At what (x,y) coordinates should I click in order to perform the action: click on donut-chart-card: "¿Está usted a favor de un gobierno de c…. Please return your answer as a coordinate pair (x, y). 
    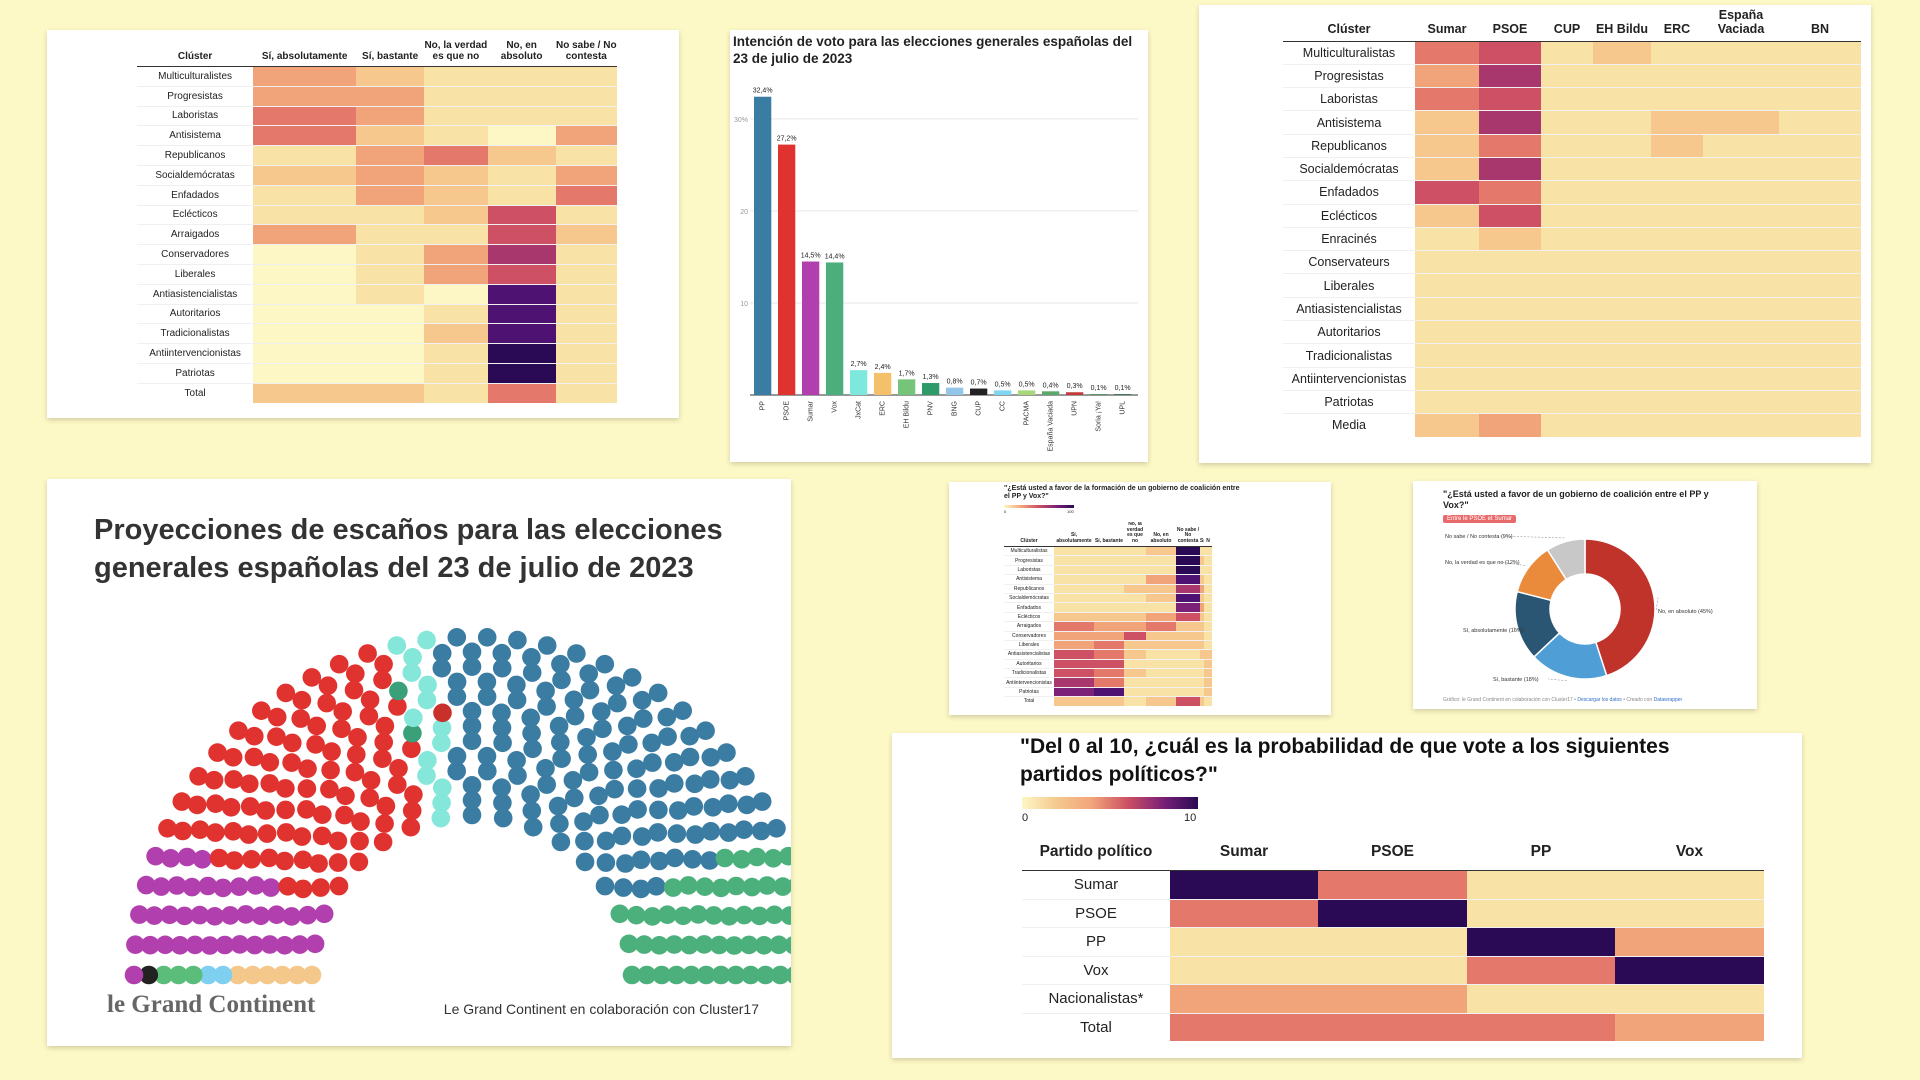
    Looking at the image, I should click on (1585, 595).